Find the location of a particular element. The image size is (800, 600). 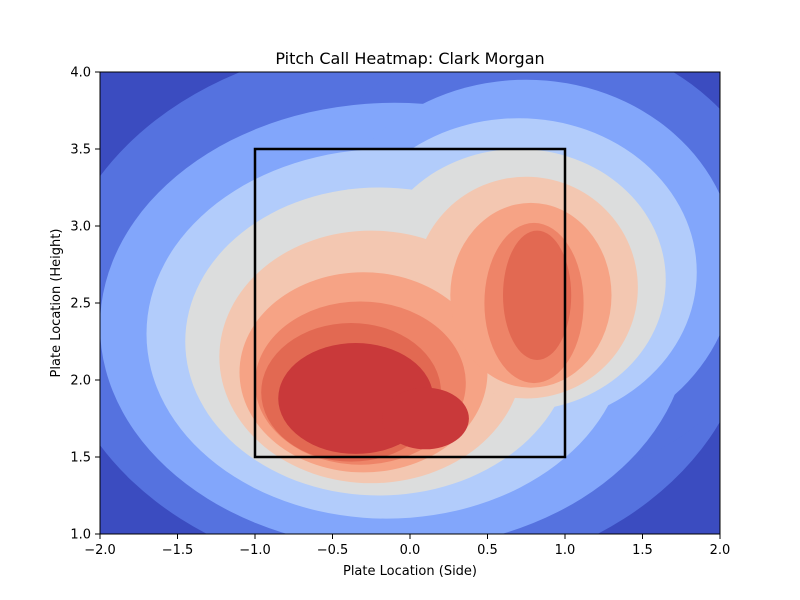

y-tick-label: 1.5 is located at coordinates (80, 458).